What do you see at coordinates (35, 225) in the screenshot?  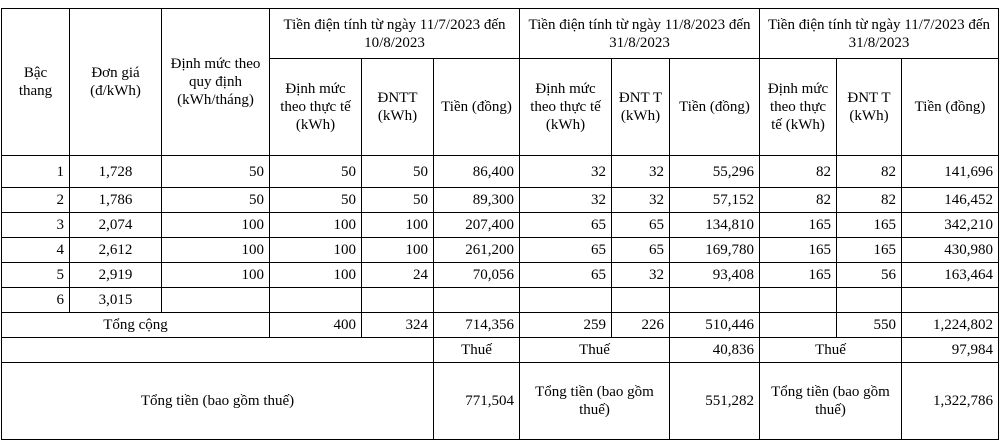 I see `table-cell: 3` at bounding box center [35, 225].